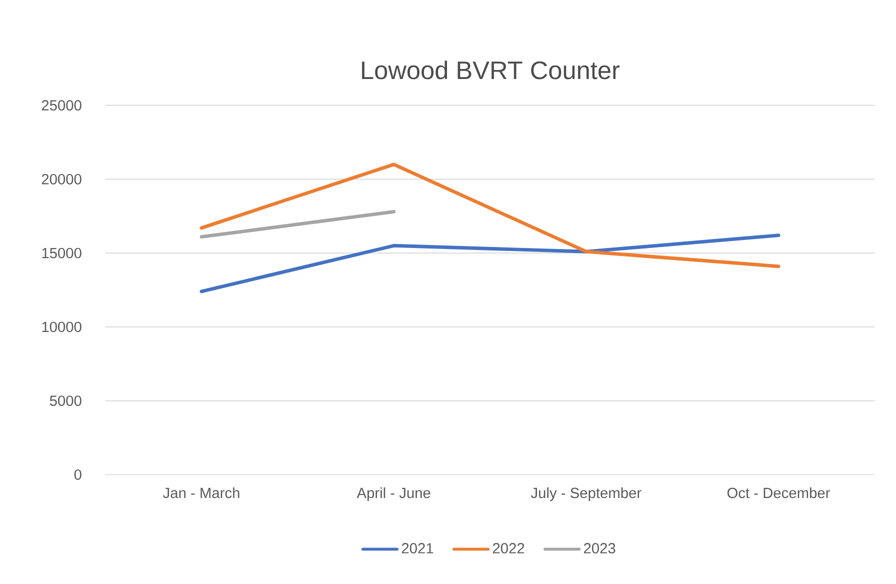 The image size is (896, 584). I want to click on y-tick-label: 5000, so click(66, 401).